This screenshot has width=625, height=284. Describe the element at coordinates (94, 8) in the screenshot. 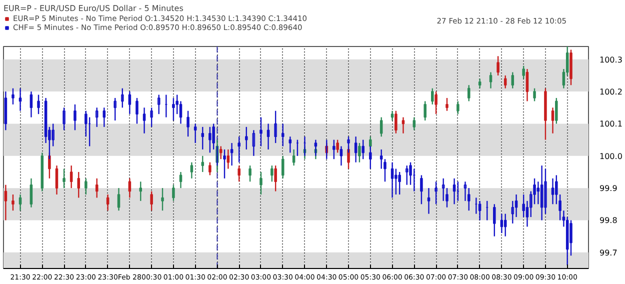

I see `chart-title: EUR=P - EUR/USD Euro/US Dollar - 5 Minutes` at that location.